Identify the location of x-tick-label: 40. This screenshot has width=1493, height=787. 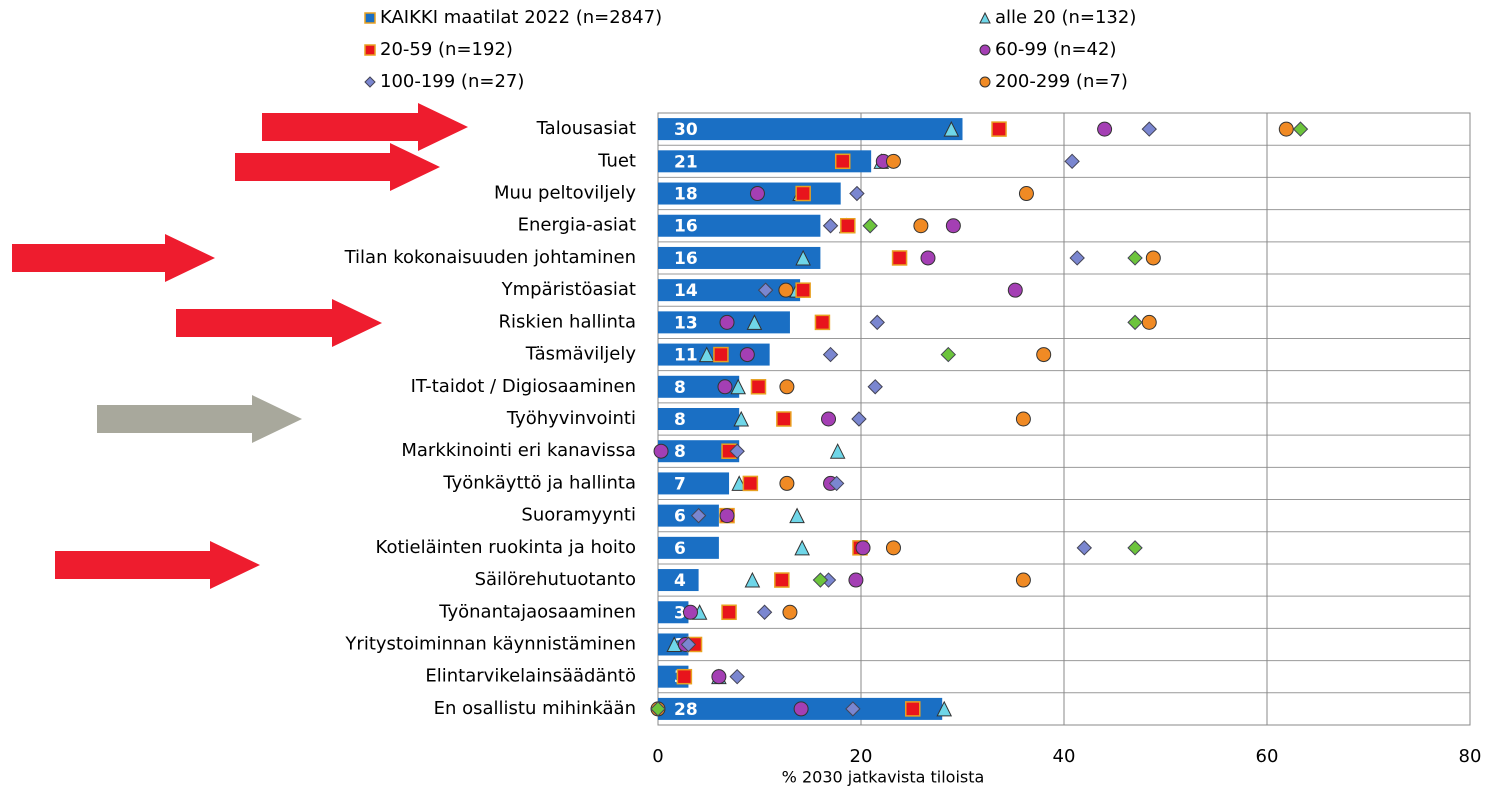
(1064, 756).